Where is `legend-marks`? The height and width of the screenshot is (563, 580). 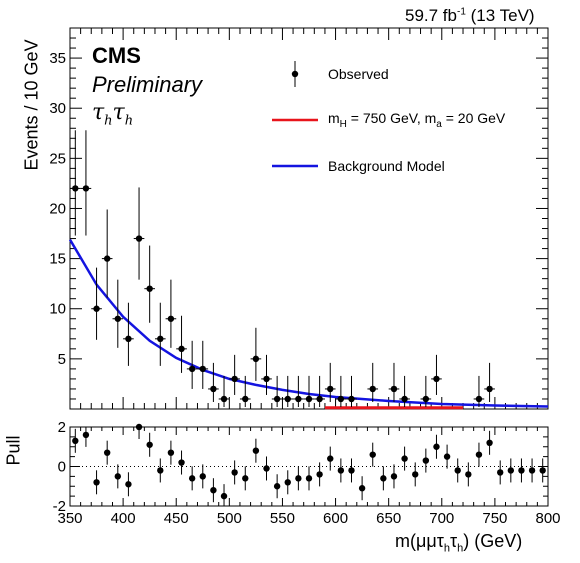
legend-marks is located at coordinates (295, 114).